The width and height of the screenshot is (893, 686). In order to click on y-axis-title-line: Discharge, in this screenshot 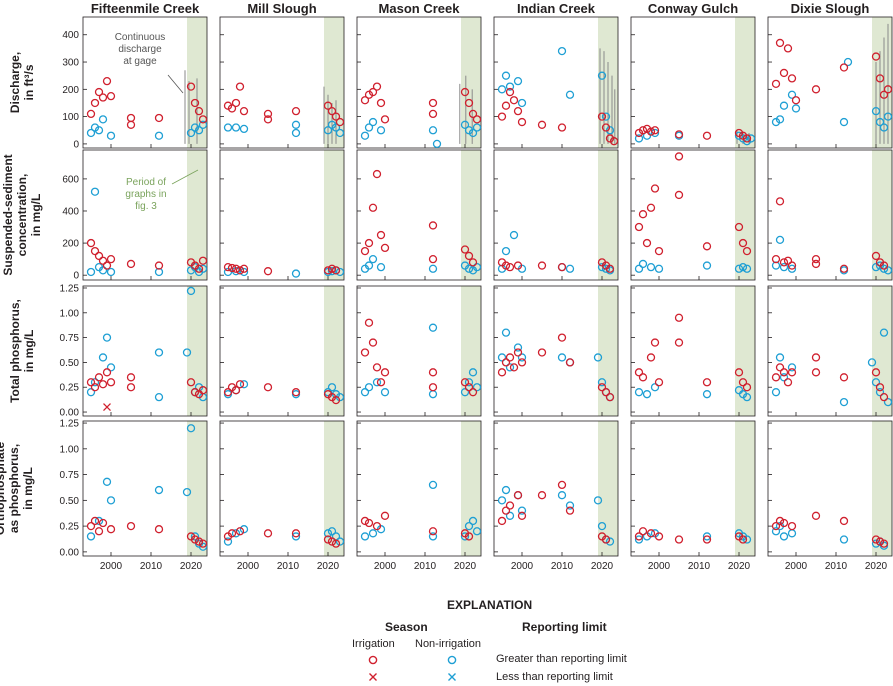, I will do `click(15, 82)`.